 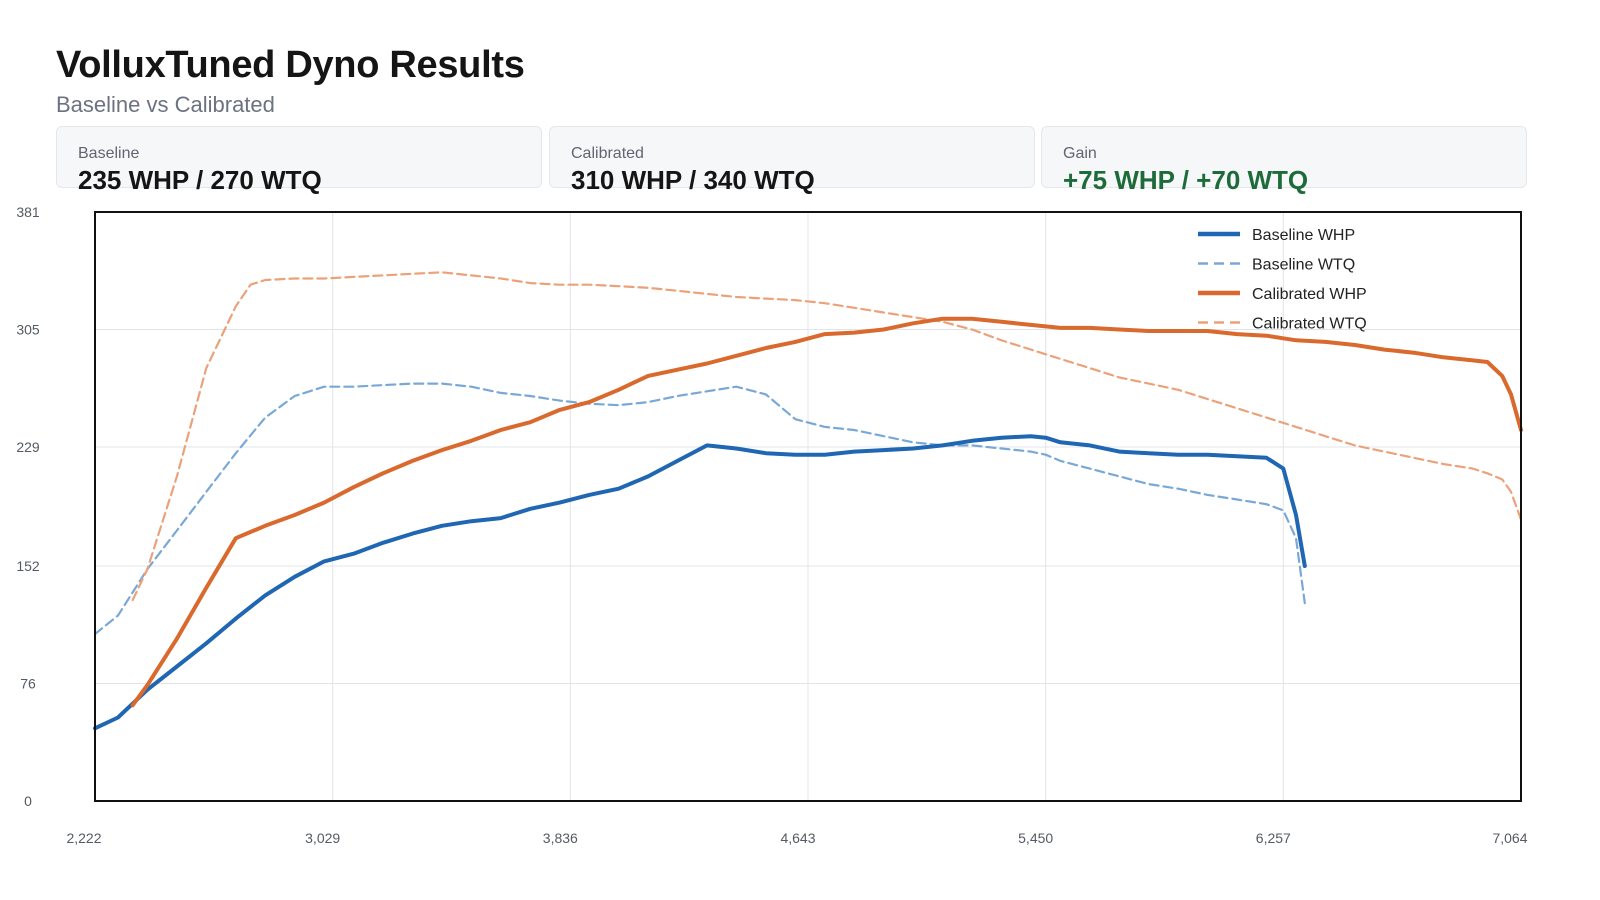 I want to click on calibrated-card-label: Calibrated, so click(x=607, y=153).